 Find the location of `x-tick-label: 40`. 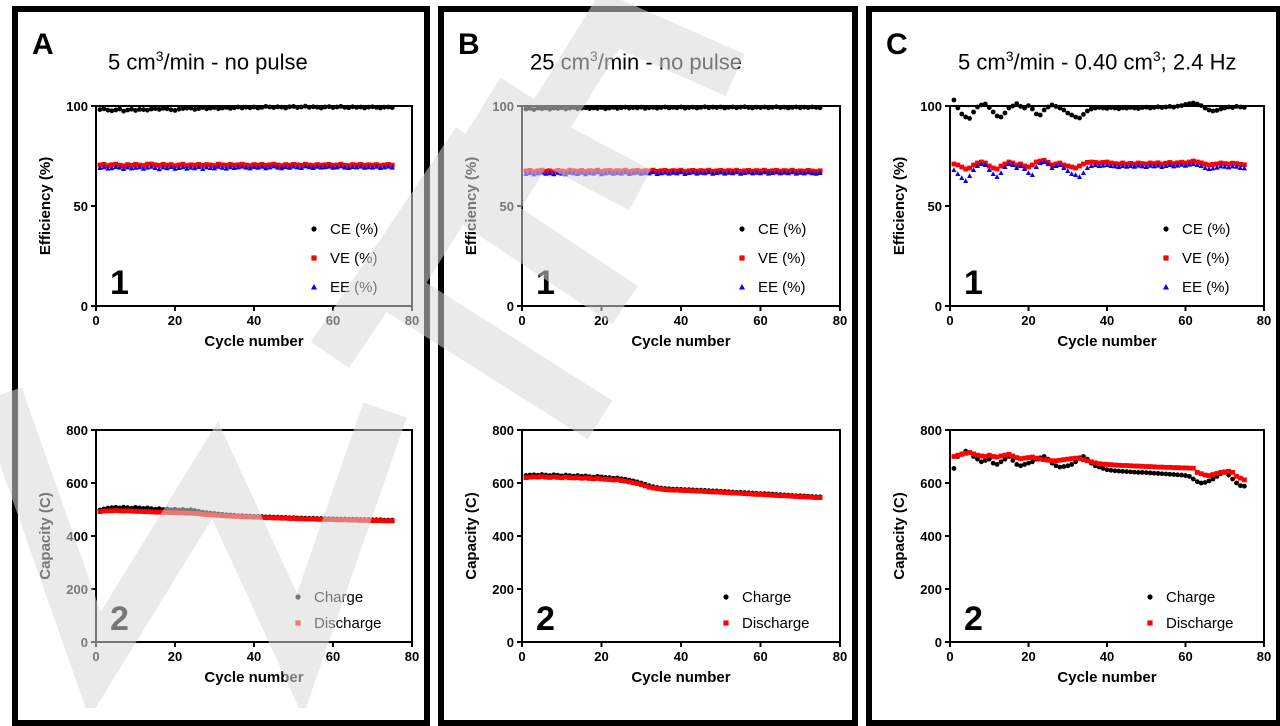

x-tick-label: 40 is located at coordinates (254, 320).